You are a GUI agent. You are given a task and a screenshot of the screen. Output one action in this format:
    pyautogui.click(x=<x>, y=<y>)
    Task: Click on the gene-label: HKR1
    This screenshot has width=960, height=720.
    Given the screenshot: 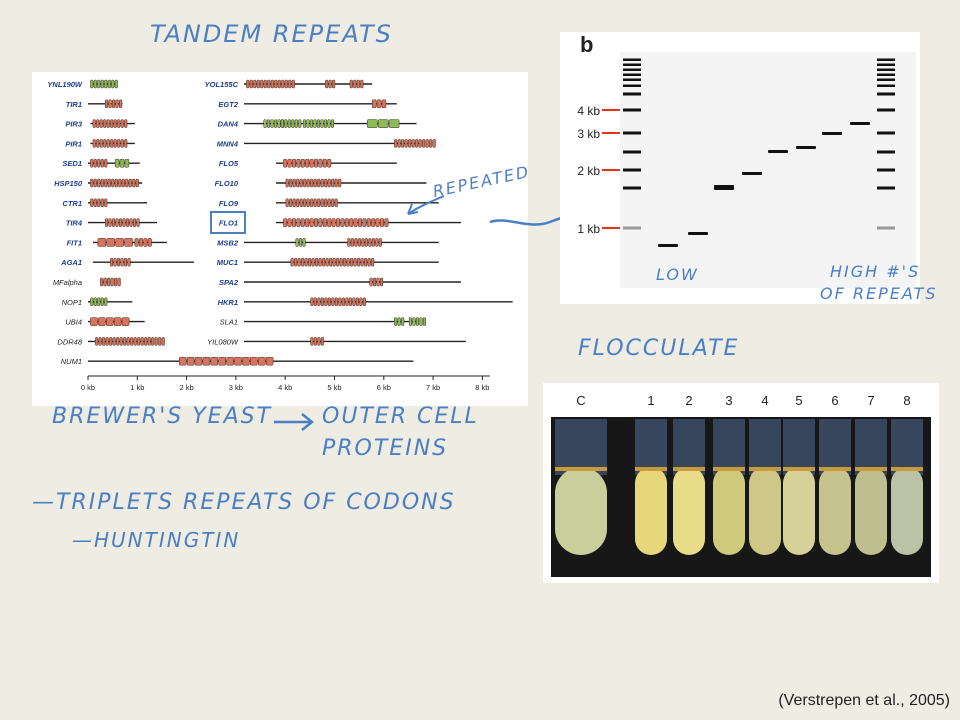 What is the action you would take?
    pyautogui.click(x=228, y=302)
    